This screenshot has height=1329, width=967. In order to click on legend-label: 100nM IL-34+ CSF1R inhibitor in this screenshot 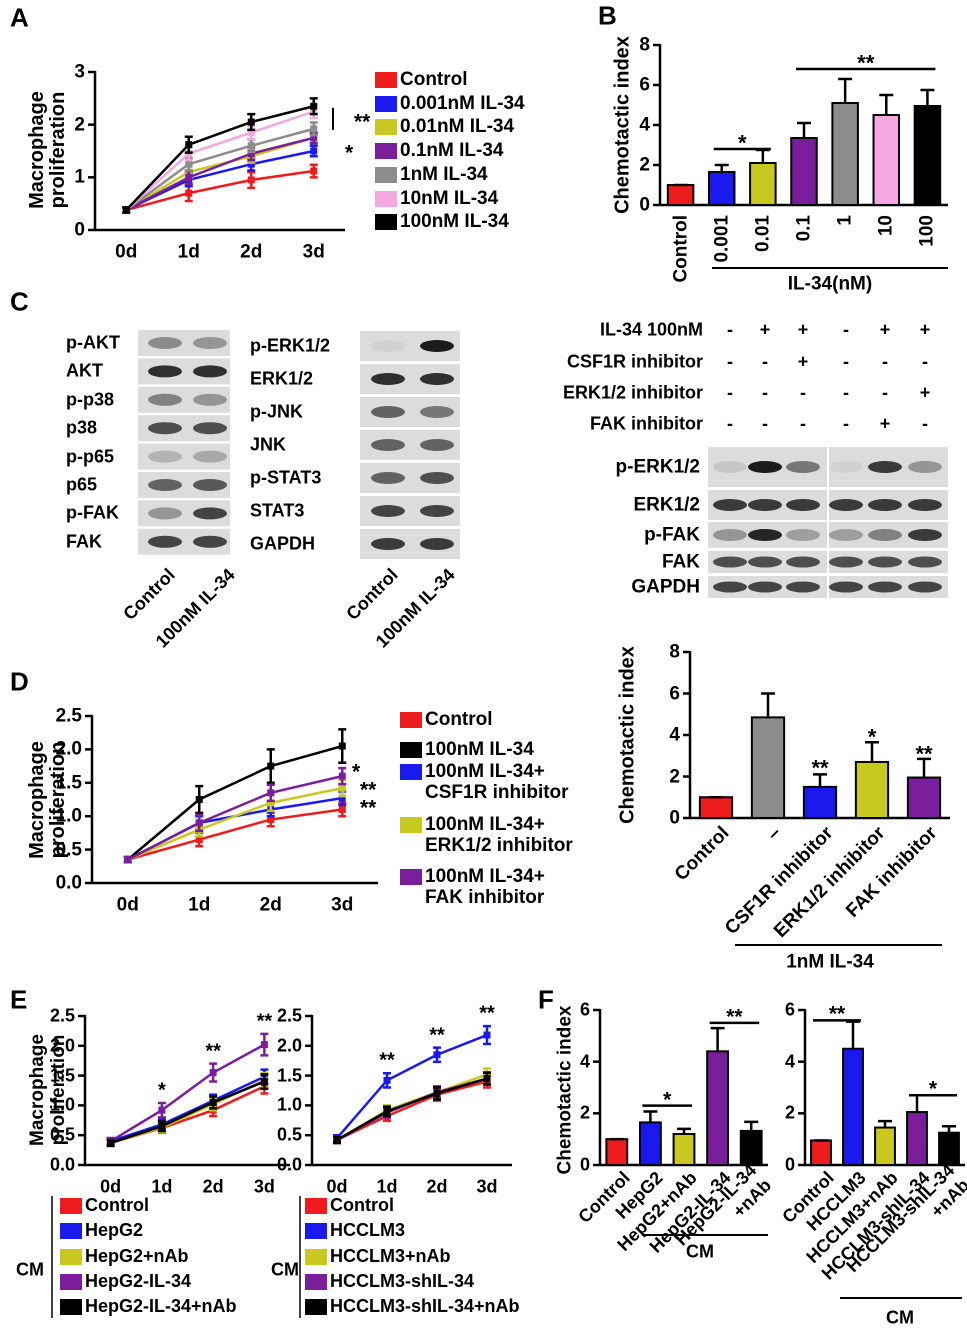, I will do `click(497, 782)`.